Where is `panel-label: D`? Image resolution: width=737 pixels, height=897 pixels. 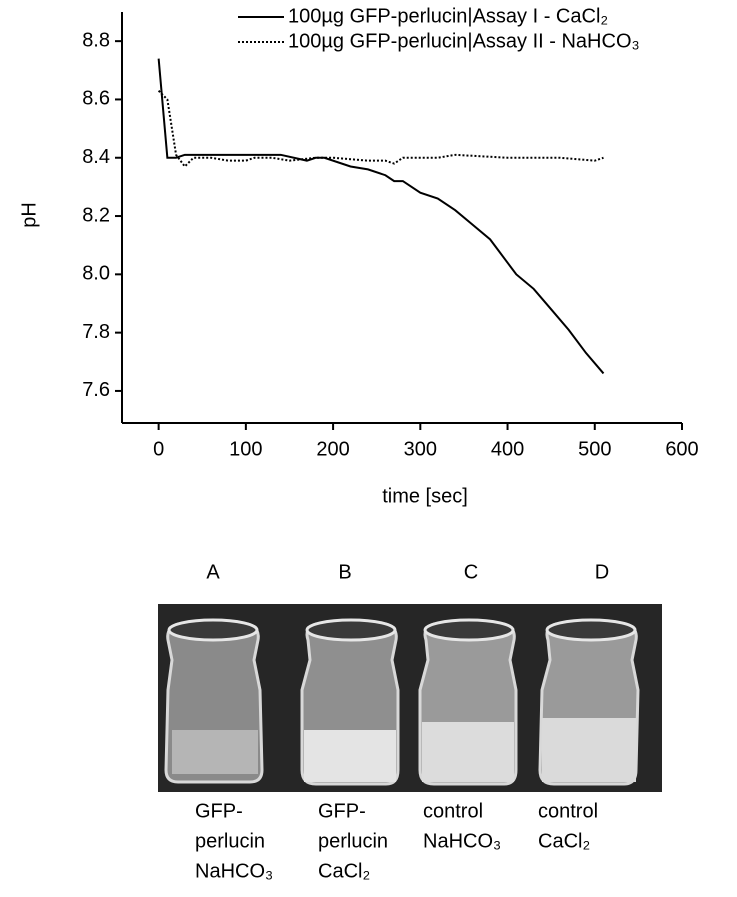 panel-label: D is located at coordinates (602, 572).